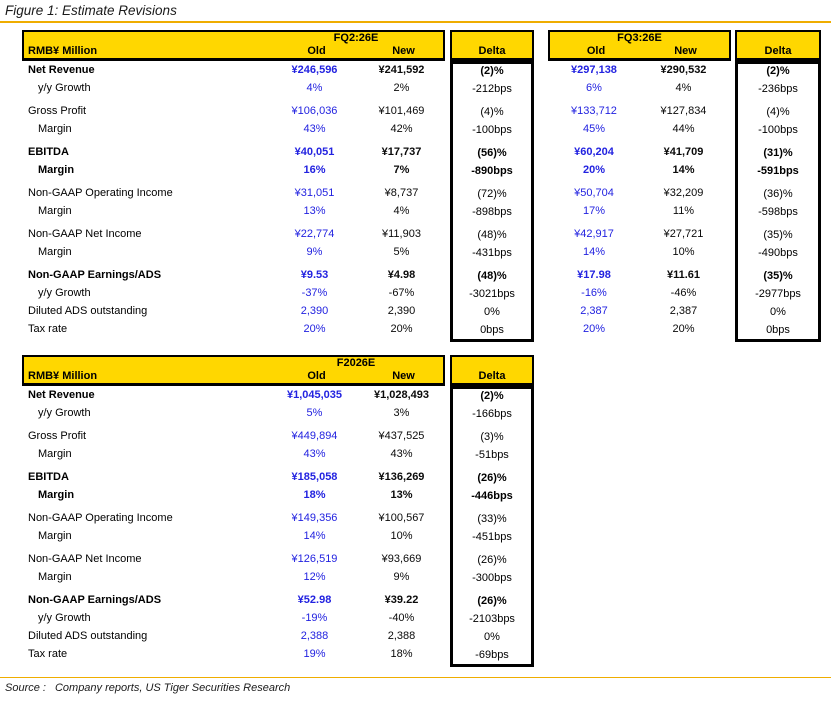  I want to click on row-label: EBITDA, so click(48, 152).